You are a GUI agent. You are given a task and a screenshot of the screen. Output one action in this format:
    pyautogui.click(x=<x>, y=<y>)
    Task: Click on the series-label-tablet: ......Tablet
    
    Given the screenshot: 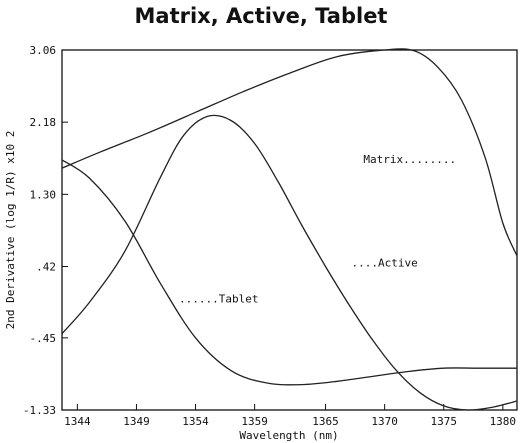 What is the action you would take?
    pyautogui.click(x=218, y=299)
    